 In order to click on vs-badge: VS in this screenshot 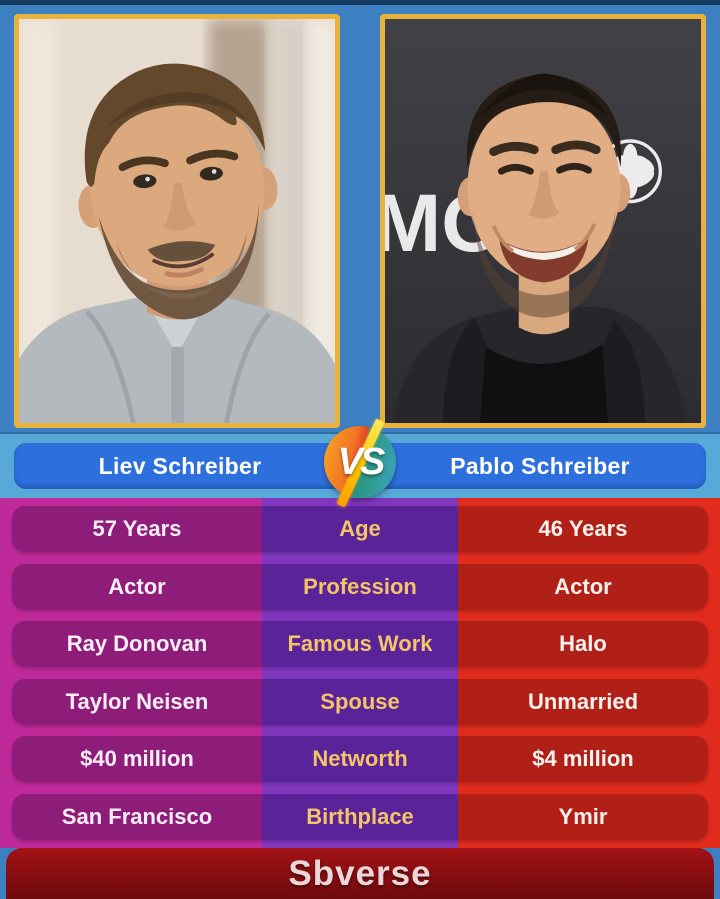, I will do `click(360, 463)`.